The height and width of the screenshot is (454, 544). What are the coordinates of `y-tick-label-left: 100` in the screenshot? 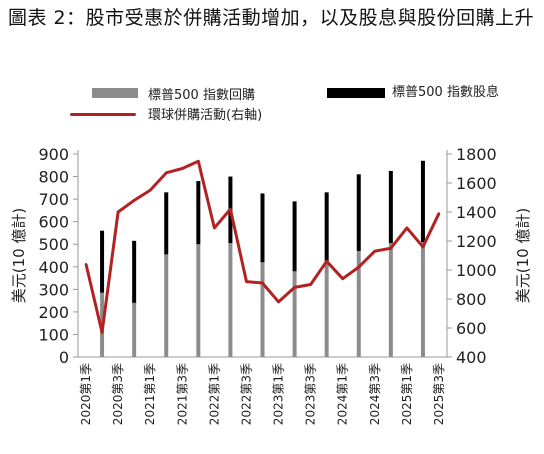 It's located at (53, 334).